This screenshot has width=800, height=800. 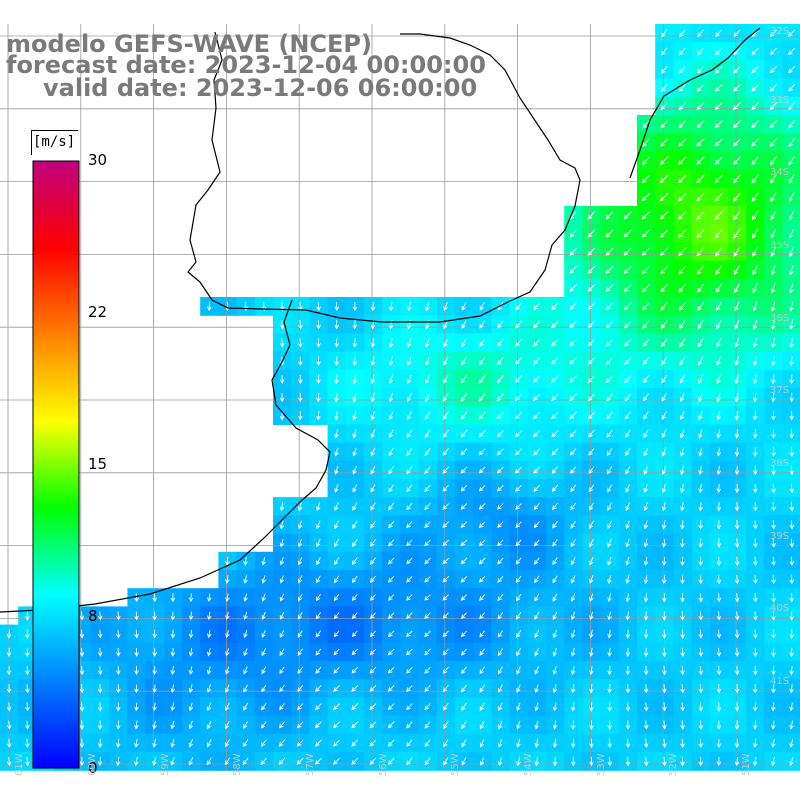 What do you see at coordinates (98, 312) in the screenshot?
I see `colorbar-tick-22: 22` at bounding box center [98, 312].